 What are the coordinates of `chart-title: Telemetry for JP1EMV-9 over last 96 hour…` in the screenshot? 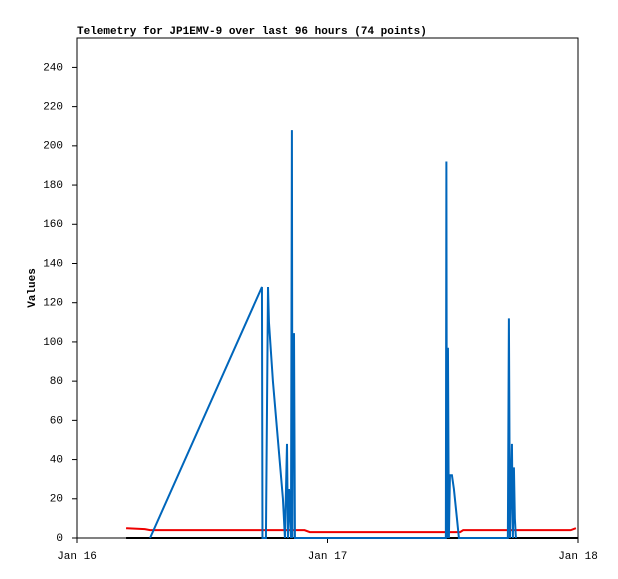 It's located at (252, 32).